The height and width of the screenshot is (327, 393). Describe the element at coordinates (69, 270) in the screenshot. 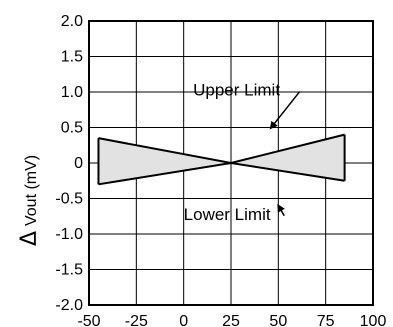

I see `y-tick-label: -1.5` at that location.